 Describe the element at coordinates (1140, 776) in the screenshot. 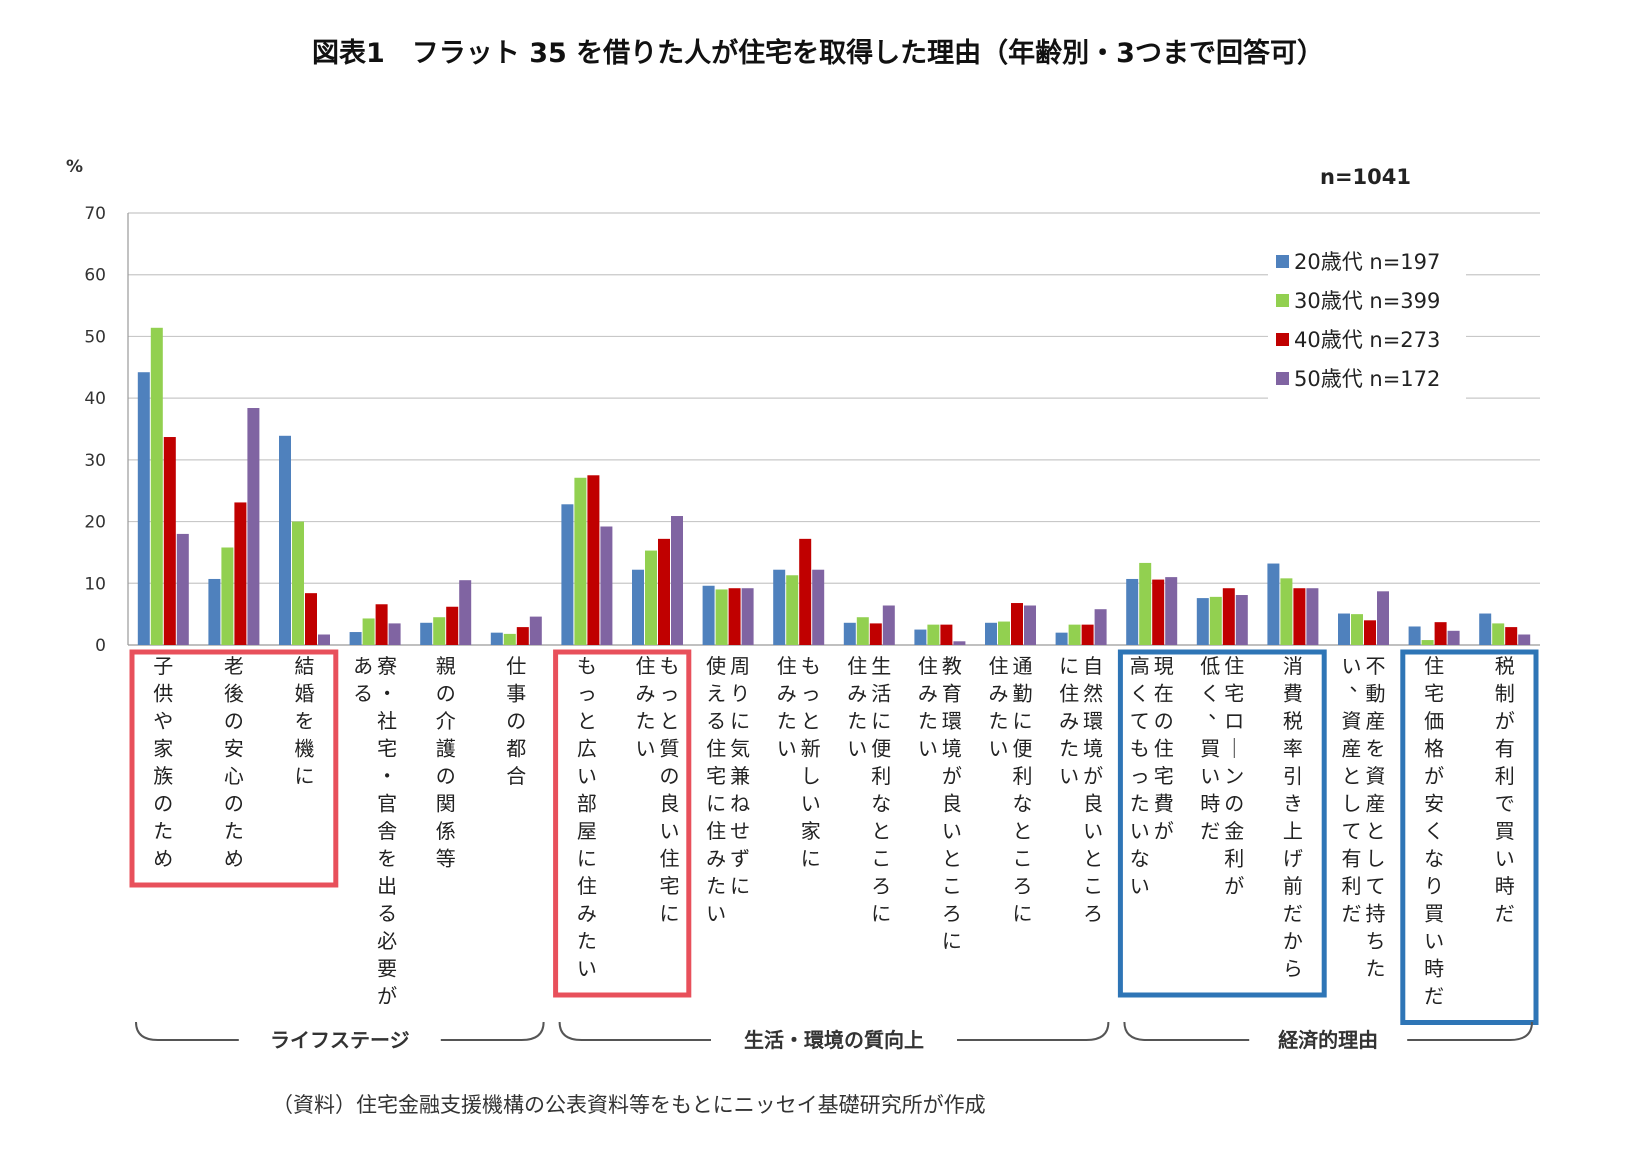

I see `category-label-column: 高くてもったいない` at that location.